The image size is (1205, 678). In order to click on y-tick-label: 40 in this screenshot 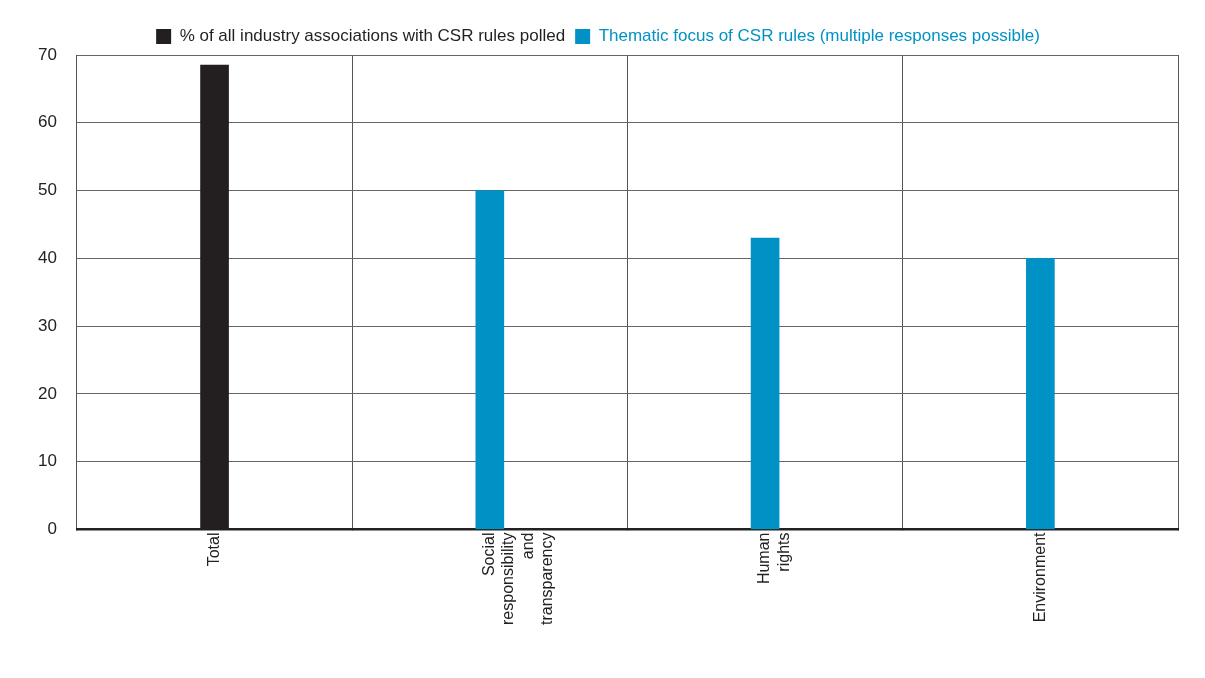, I will do `click(47, 258)`.